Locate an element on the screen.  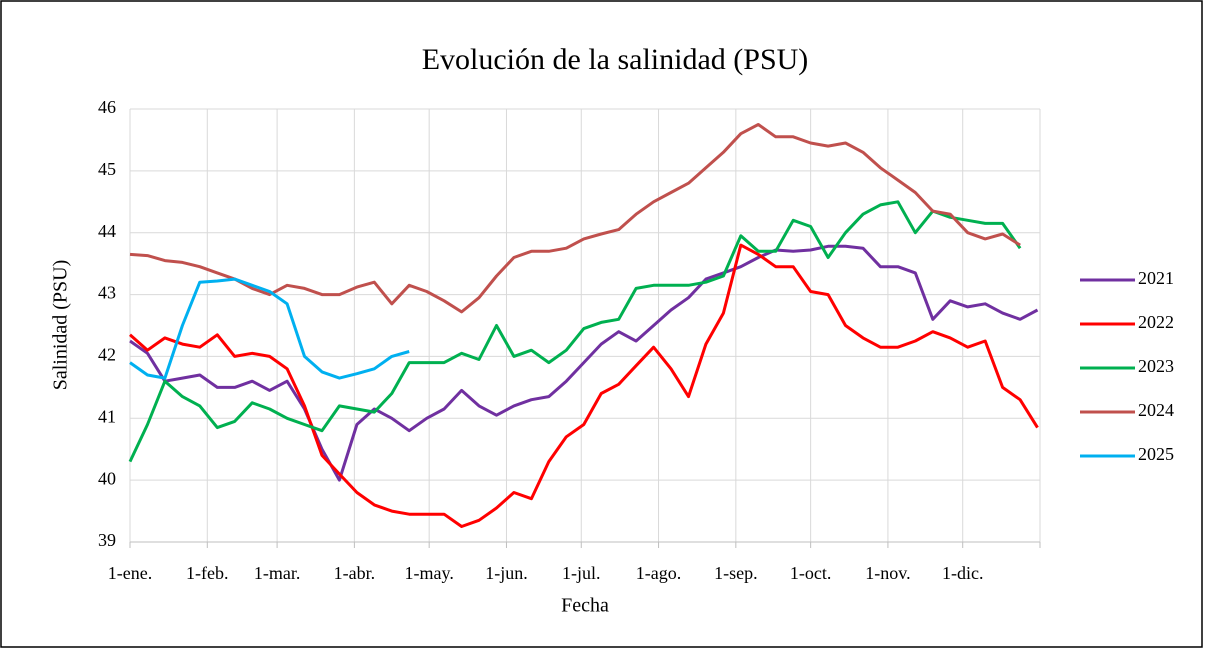
x-axis-title: Fecha is located at coordinates (585, 606).